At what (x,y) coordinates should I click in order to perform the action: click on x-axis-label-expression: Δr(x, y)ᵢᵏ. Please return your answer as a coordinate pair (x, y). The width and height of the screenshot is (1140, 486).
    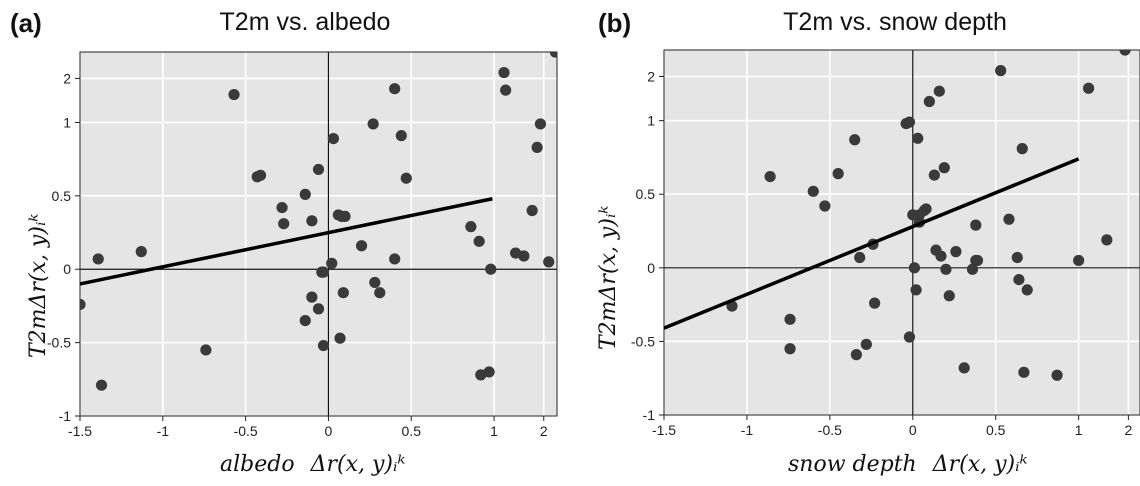
    Looking at the image, I should click on (358, 464).